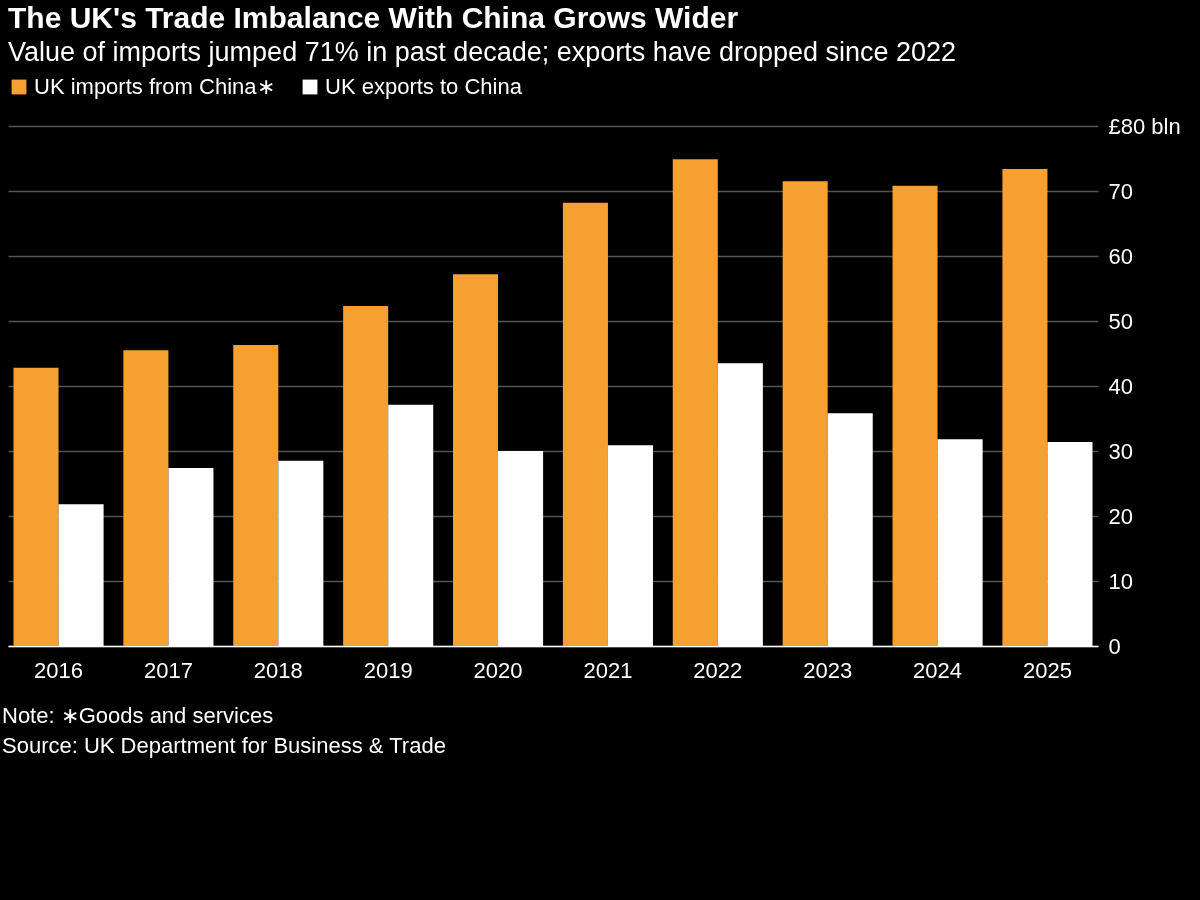 The height and width of the screenshot is (900, 1200). Describe the element at coordinates (1120, 451) in the screenshot. I see `y-tick-label: 30` at that location.